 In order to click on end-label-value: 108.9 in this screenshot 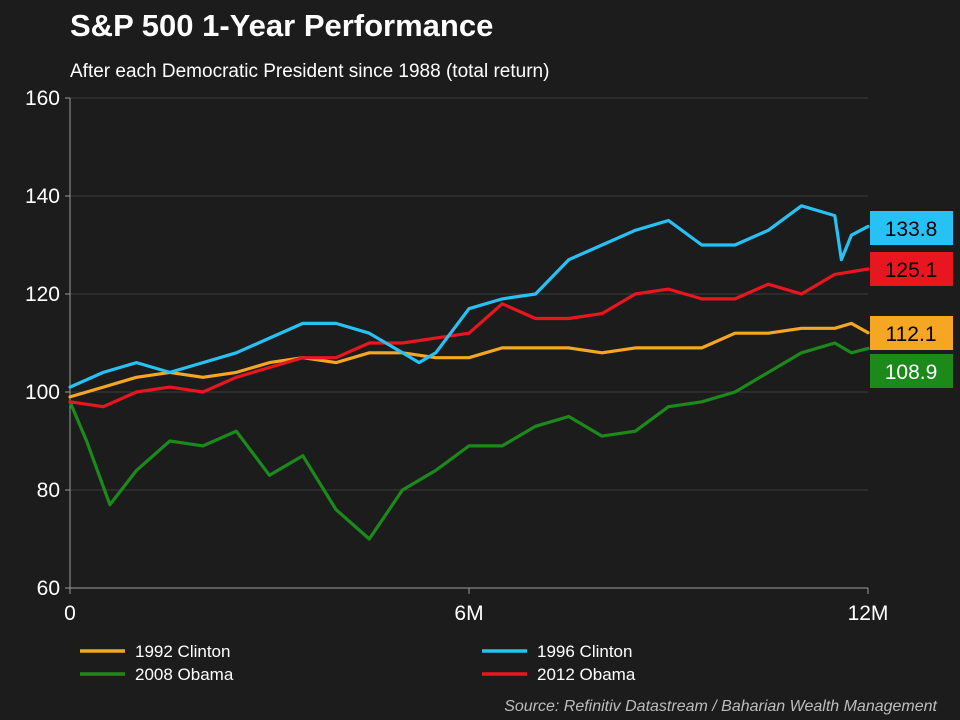, I will do `click(911, 372)`.